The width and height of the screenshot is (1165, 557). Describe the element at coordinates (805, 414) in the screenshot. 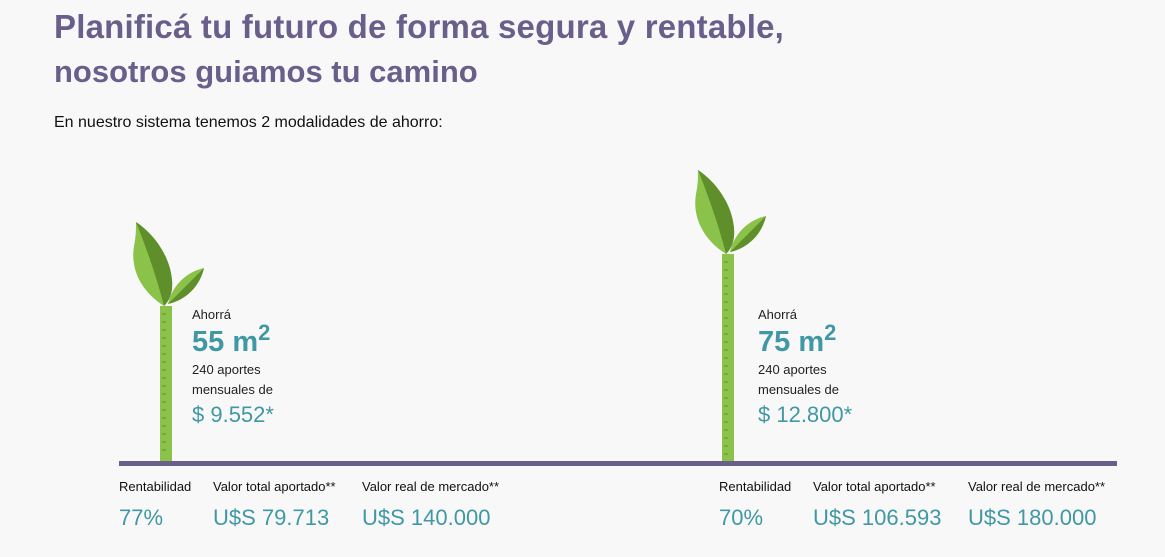

I see `plan-2-price: $ 12.800*` at that location.